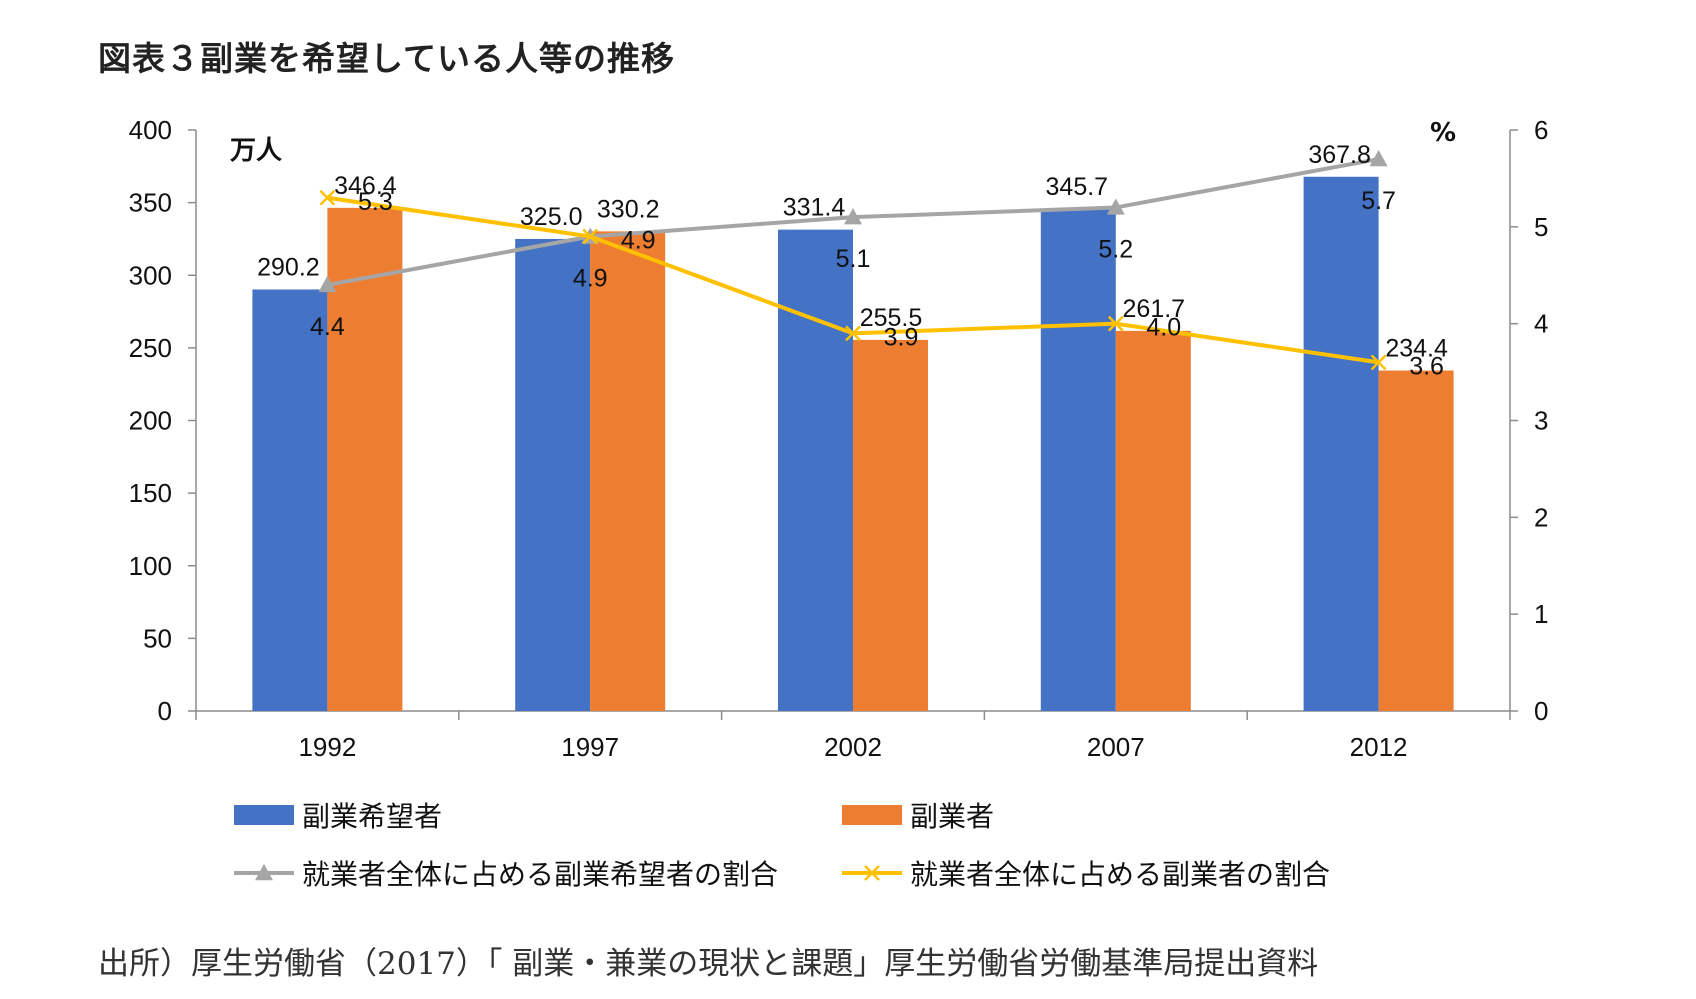 The width and height of the screenshot is (1696, 999). What do you see at coordinates (150, 421) in the screenshot?
I see `left-axis-tick-label: 200` at bounding box center [150, 421].